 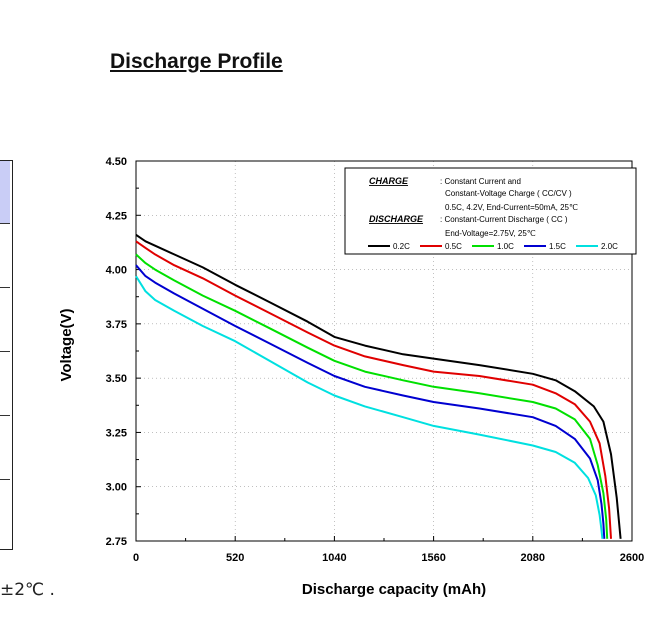 What do you see at coordinates (505, 246) in the screenshot?
I see `legend-series-label: 1.0C` at bounding box center [505, 246].